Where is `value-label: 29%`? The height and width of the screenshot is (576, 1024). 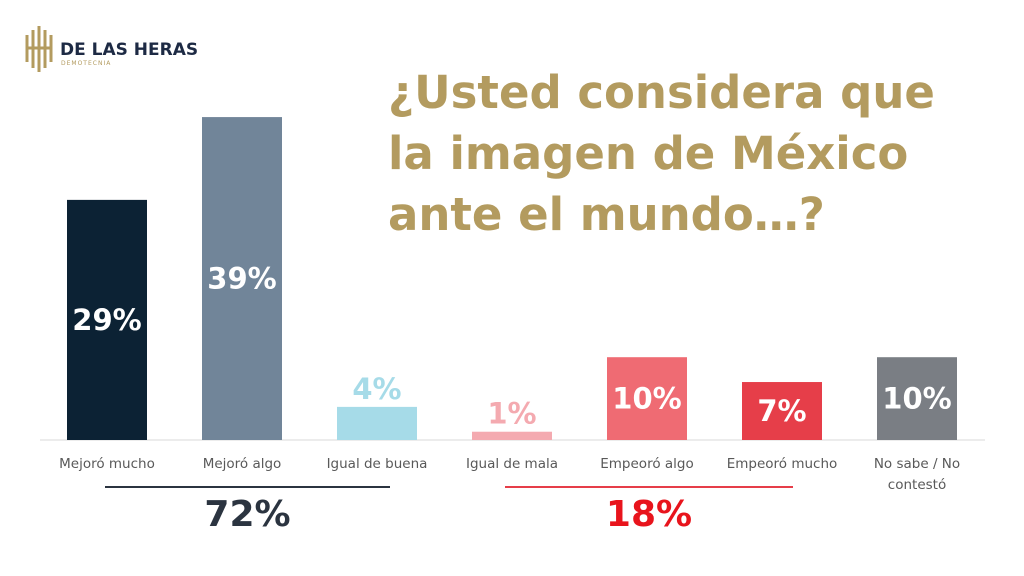
value-label: 29% is located at coordinates (106, 320).